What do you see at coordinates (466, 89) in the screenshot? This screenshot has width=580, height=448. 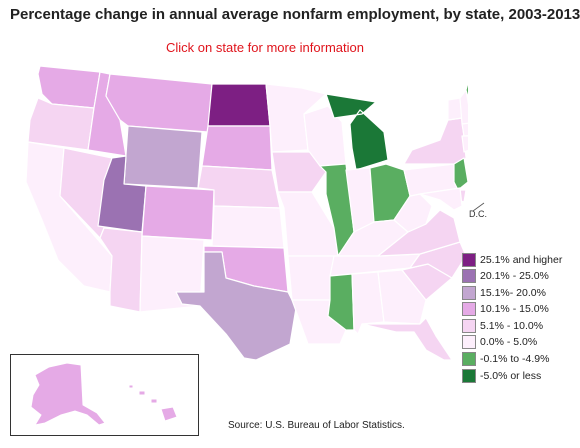 I see `state-me` at bounding box center [466, 89].